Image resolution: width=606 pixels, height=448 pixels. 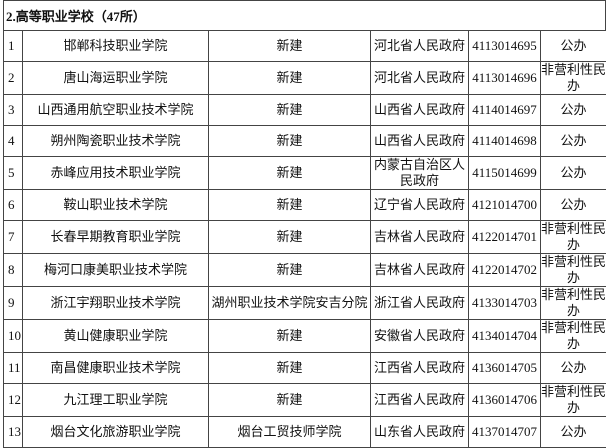 What do you see at coordinates (420, 205) in the screenshot?
I see `authority: 辽宁省人民政府` at bounding box center [420, 205].